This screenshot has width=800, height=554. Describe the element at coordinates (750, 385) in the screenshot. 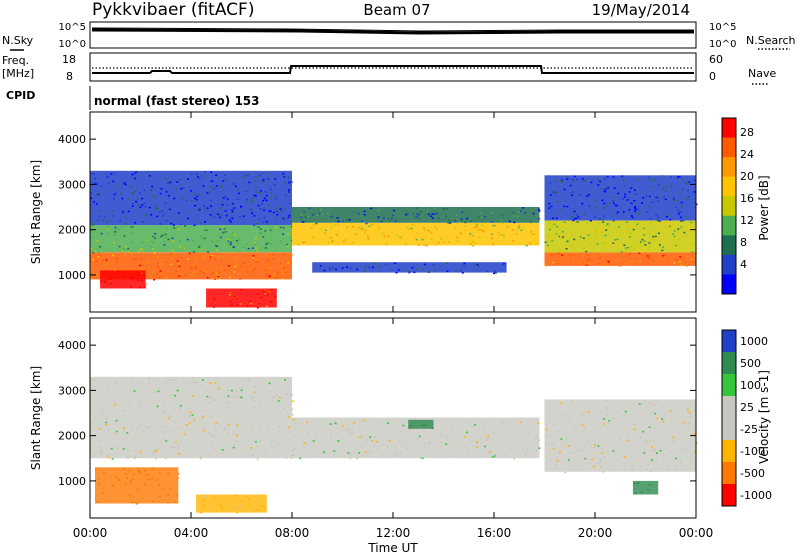

I see `velocity-colorbar-tick: 100` at that location.